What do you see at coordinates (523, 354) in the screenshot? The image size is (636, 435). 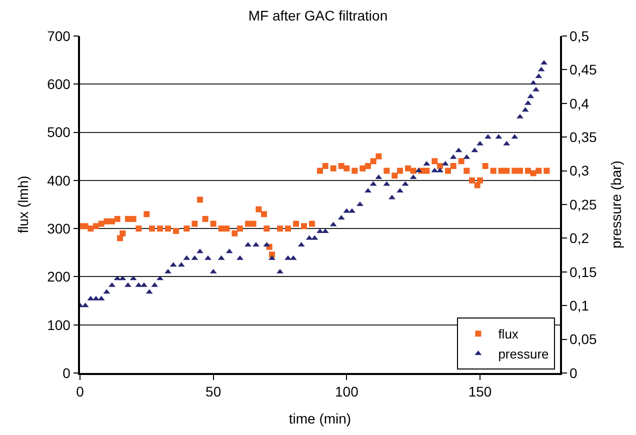 I see `legend-label: pressure` at bounding box center [523, 354].